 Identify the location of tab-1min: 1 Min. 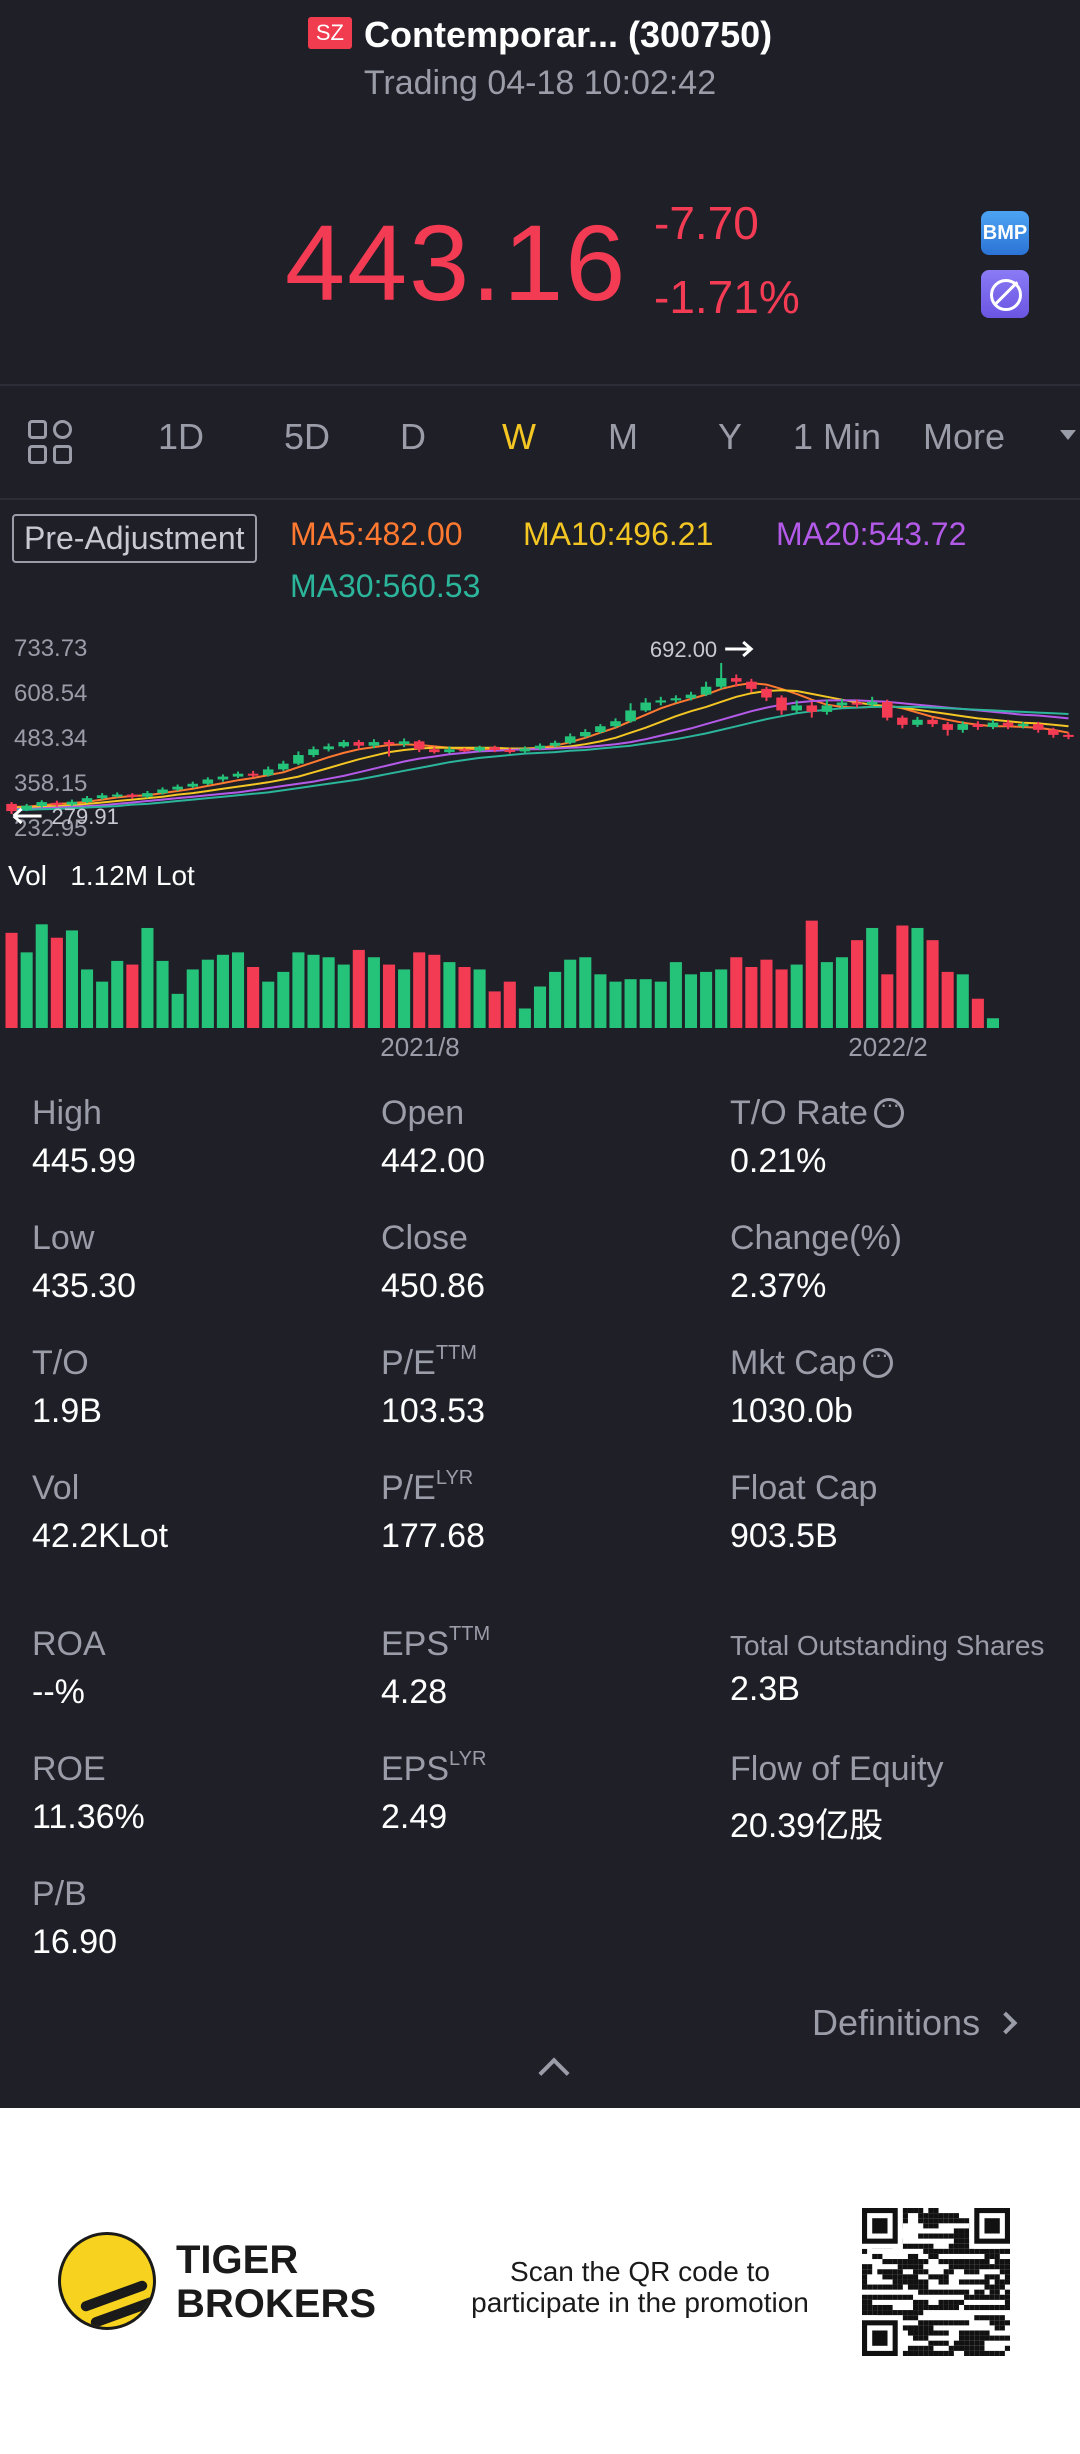
(837, 436).